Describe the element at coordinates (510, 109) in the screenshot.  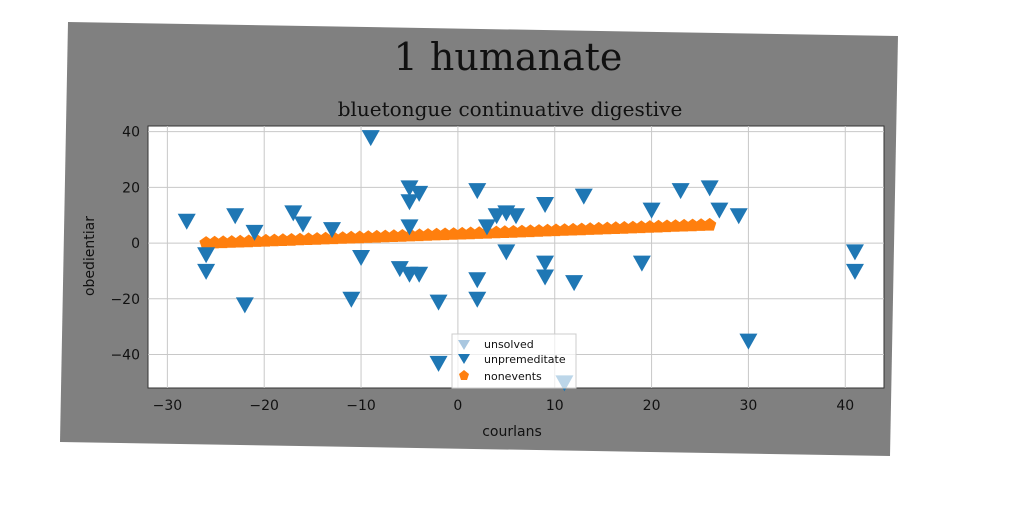
I see `chart-subtitle: bluetongue continuative digestive` at that location.